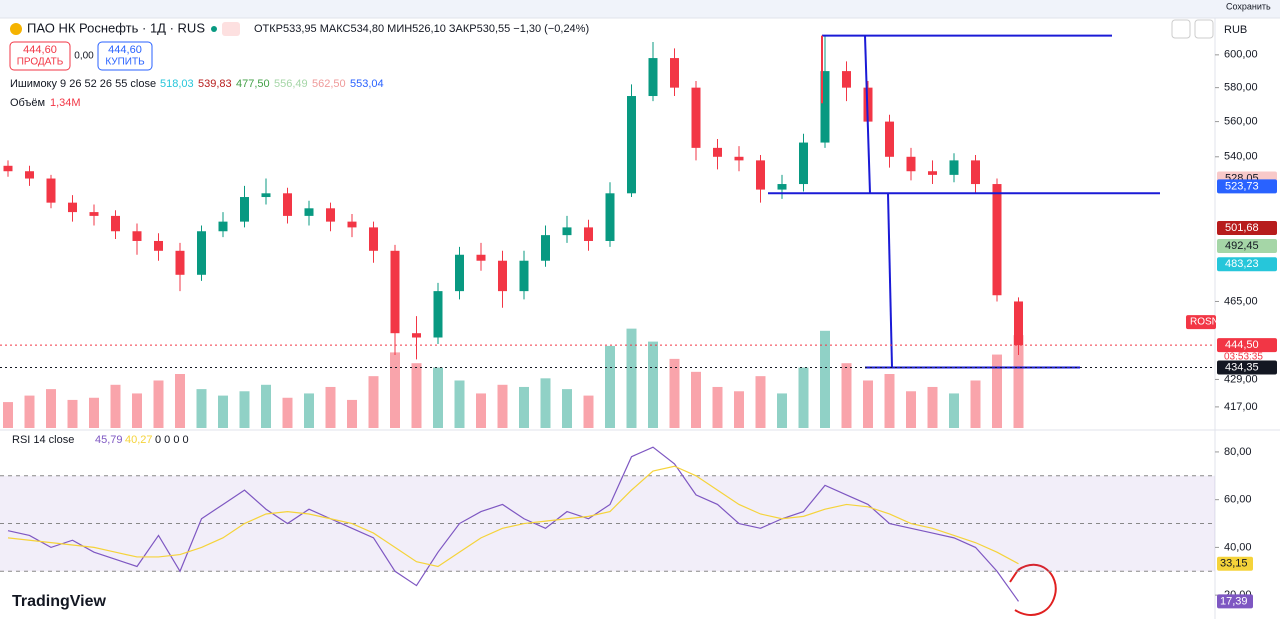 This screenshot has width=1280, height=619. Describe the element at coordinates (329, 84) in the screenshot. I see `ichimoku-value: 562,50` at that location.